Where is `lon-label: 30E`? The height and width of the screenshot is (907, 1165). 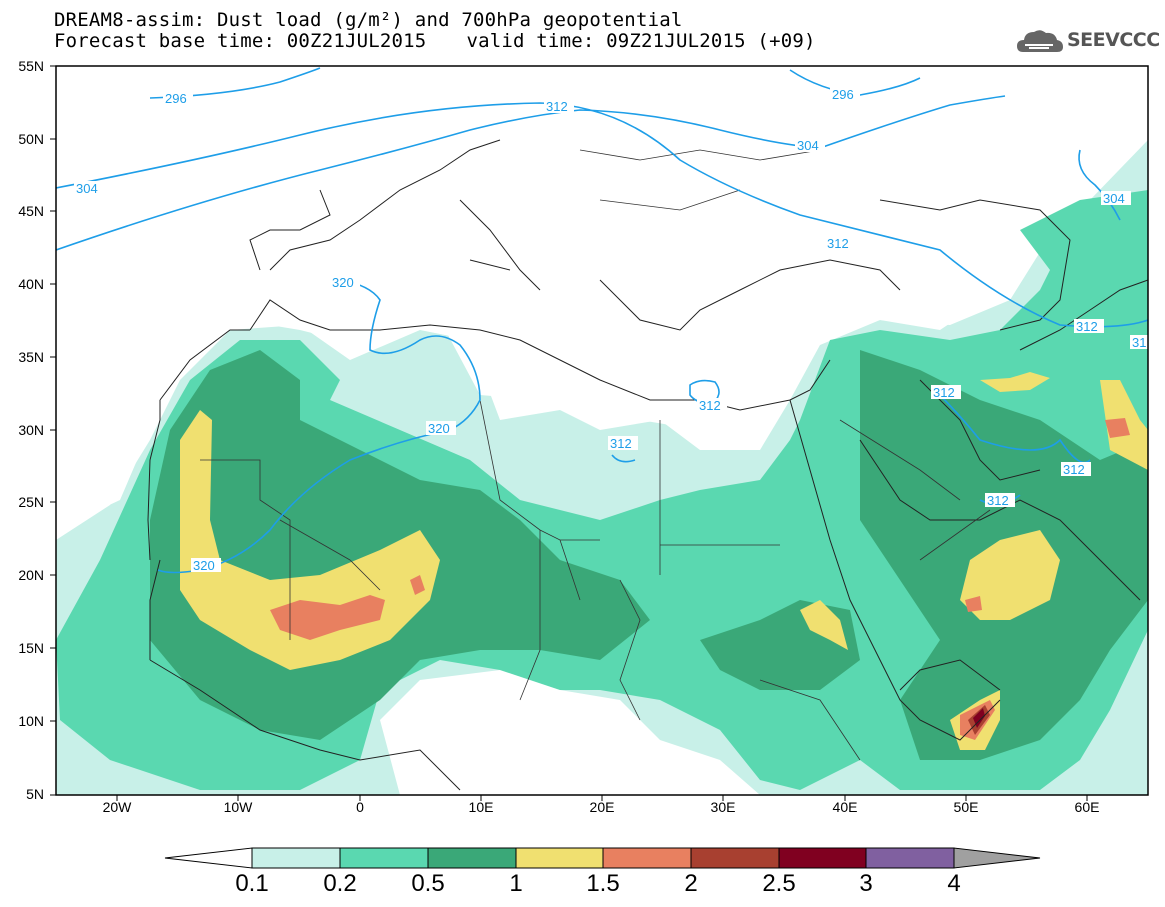 lon-label: 30E is located at coordinates (723, 807).